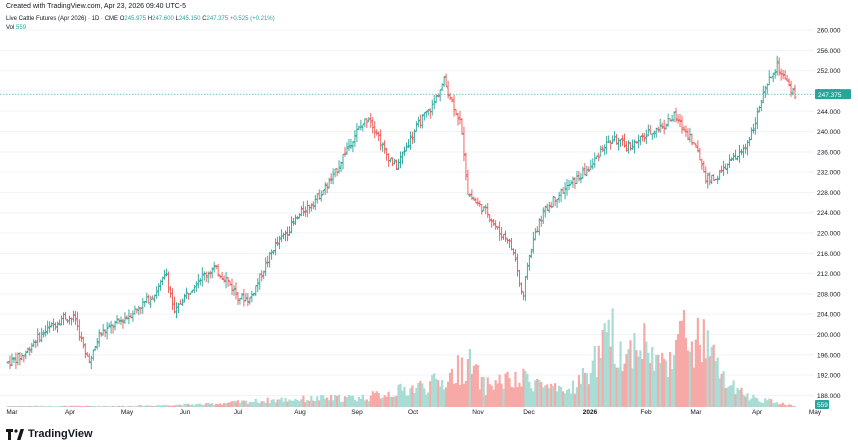  I want to click on volume-badge, so click(822, 404).